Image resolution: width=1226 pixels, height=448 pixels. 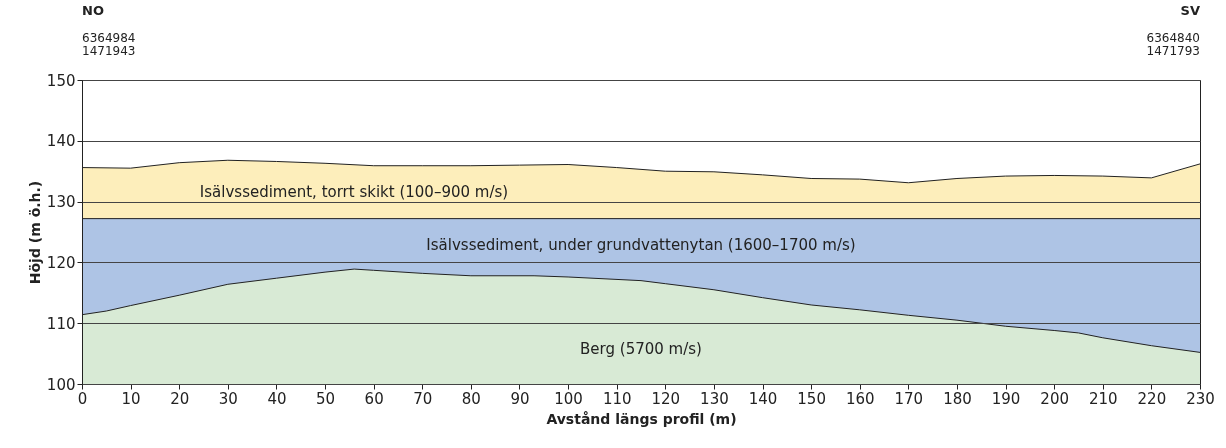 I want to click on text: NO, so click(x=93, y=10).